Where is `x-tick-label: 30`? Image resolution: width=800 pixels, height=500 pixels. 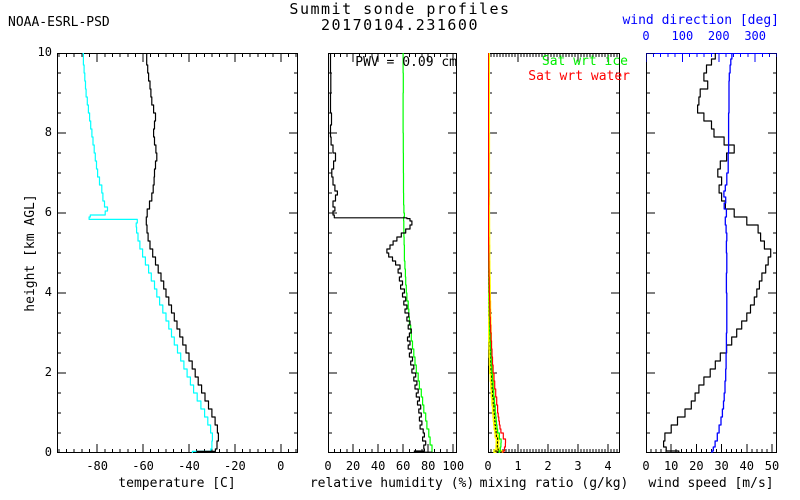
x-tick-label: 30 is located at coordinates (721, 466).